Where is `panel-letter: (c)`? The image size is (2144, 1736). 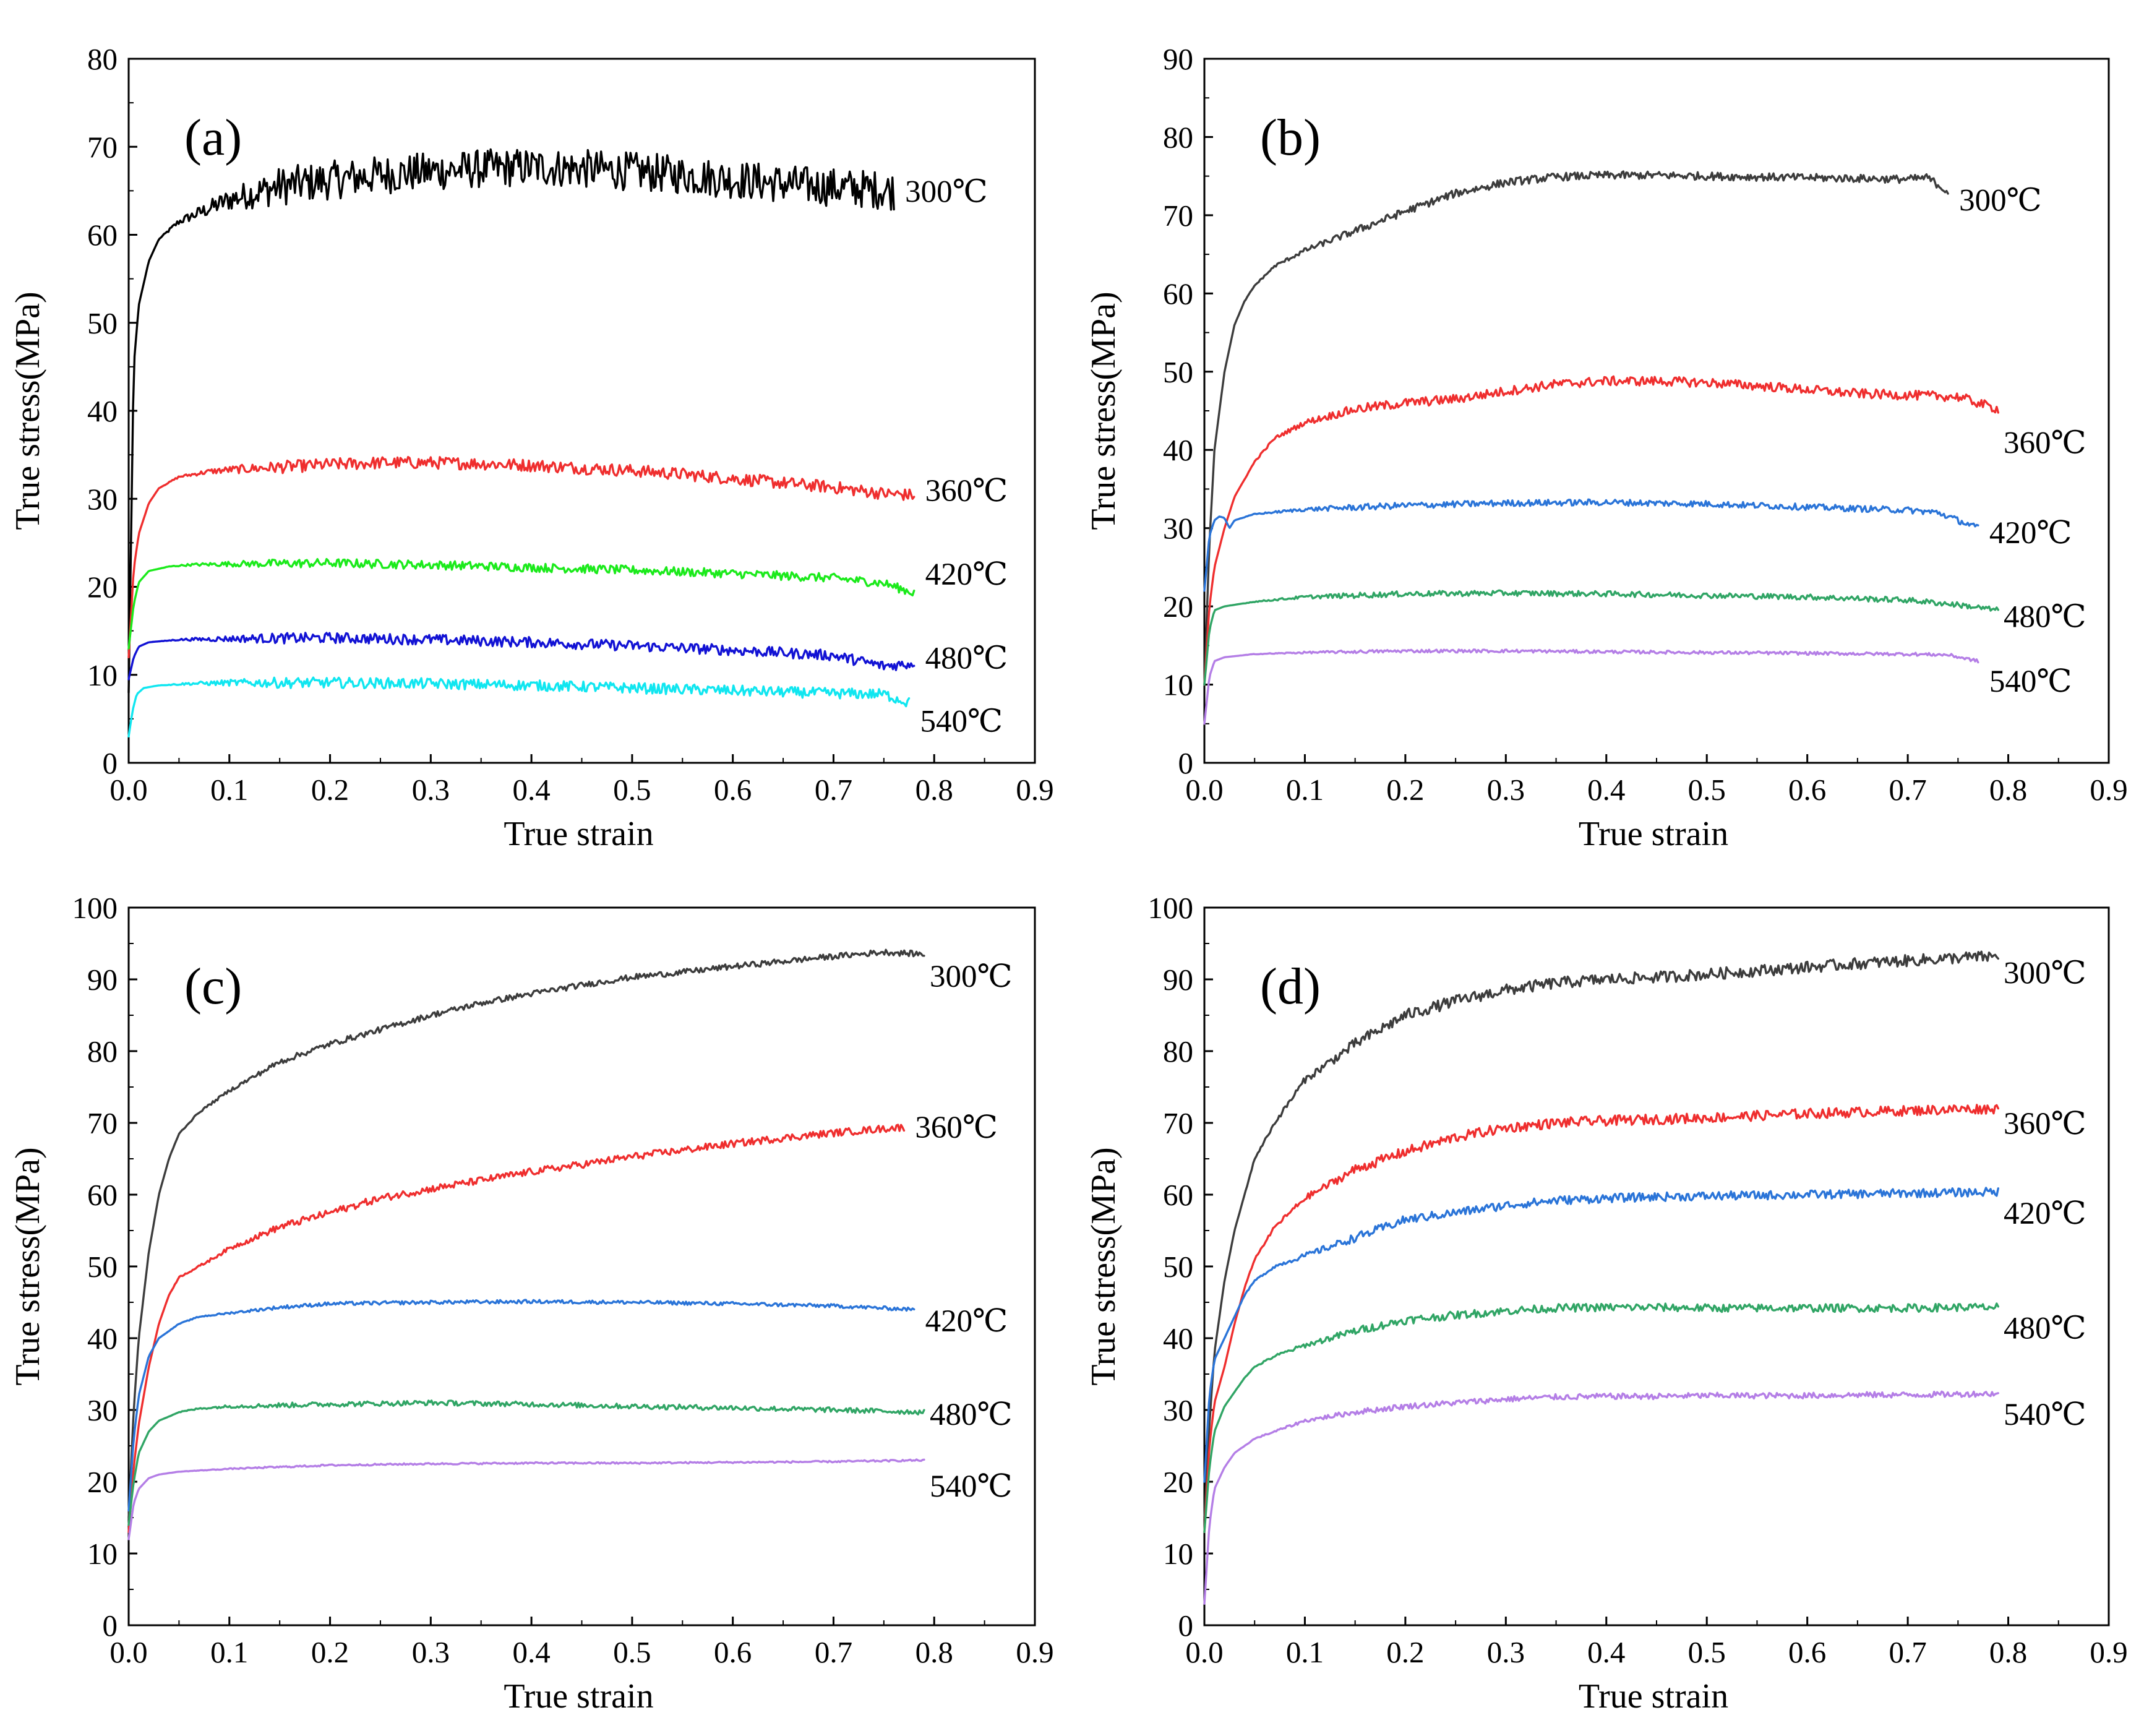 panel-letter: (c) is located at coordinates (213, 986).